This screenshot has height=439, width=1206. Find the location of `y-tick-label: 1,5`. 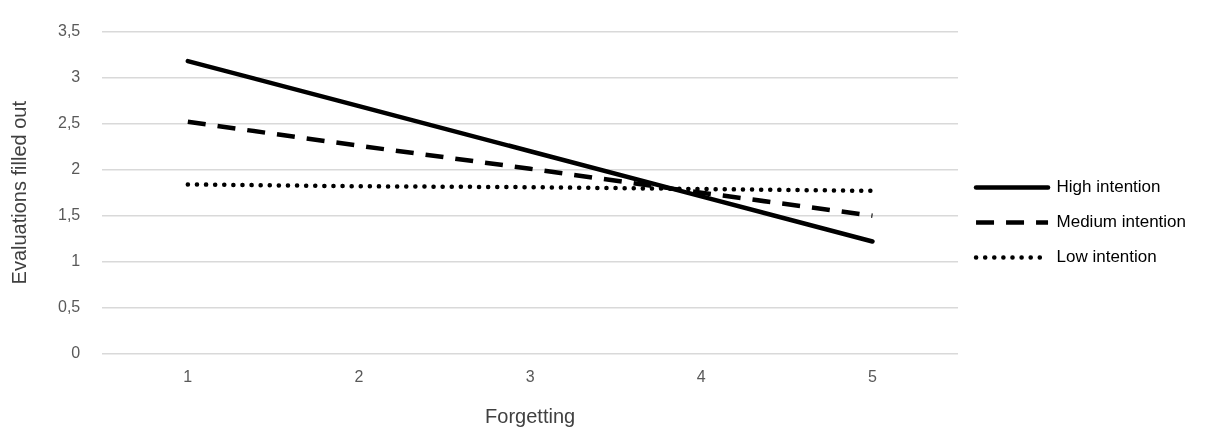

y-tick-label: 1,5 is located at coordinates (69, 215).